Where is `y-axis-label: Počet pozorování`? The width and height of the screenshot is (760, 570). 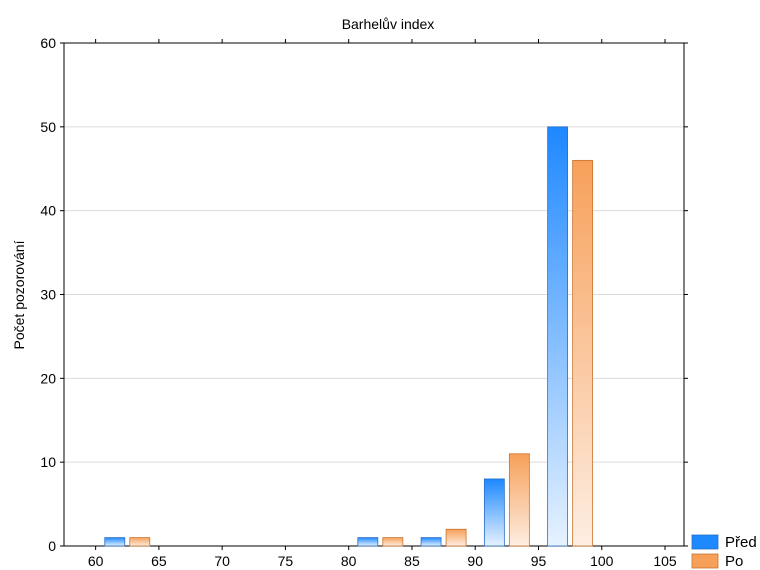 y-axis-label: Počet pozorování is located at coordinates (19, 294).